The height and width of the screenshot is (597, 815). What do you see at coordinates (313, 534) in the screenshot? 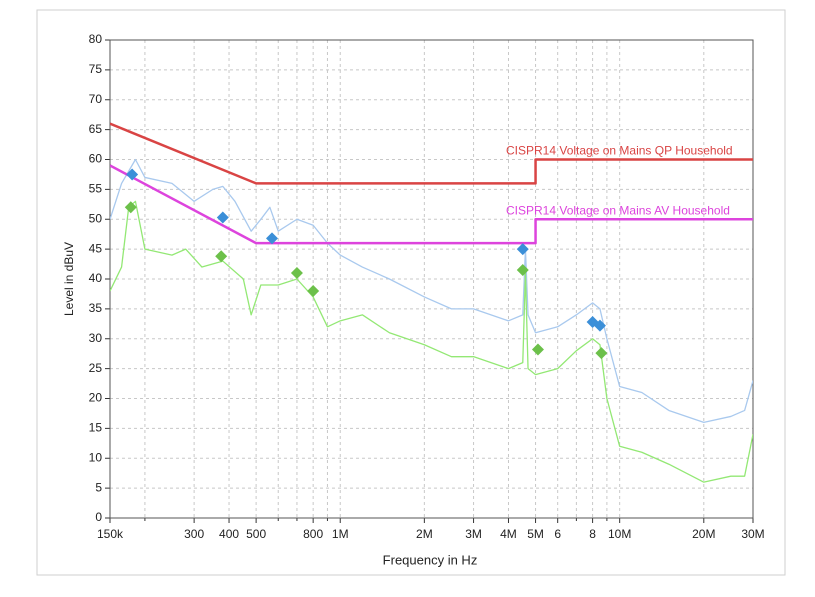
I see `x-tick-label: 800` at bounding box center [313, 534].